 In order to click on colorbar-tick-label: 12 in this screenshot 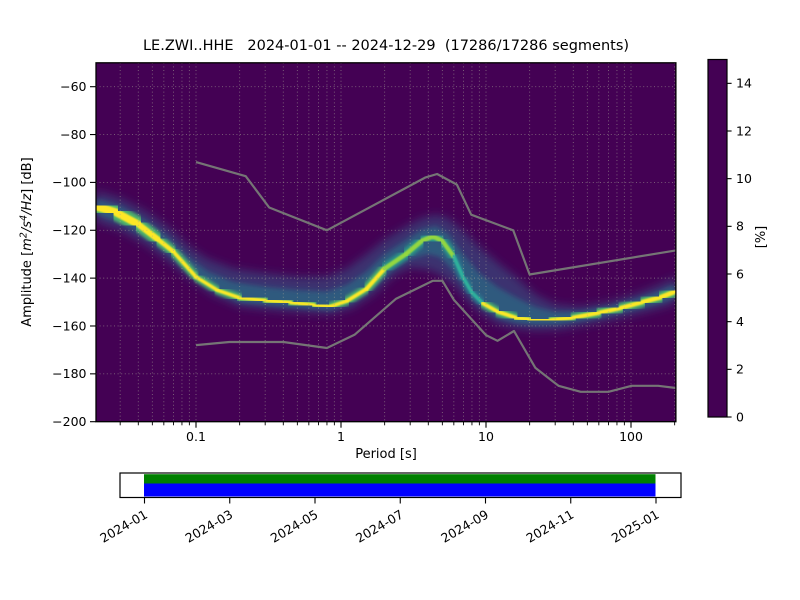, I will do `click(744, 130)`.